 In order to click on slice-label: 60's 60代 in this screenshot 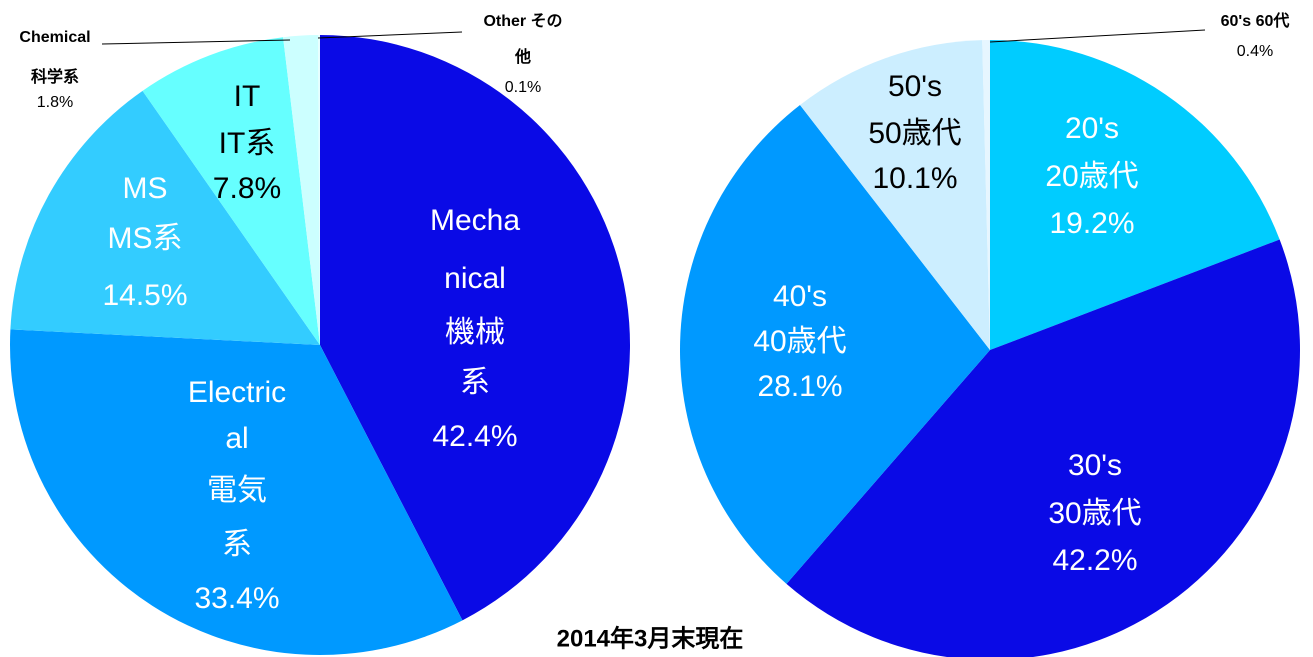, I will do `click(1255, 20)`.